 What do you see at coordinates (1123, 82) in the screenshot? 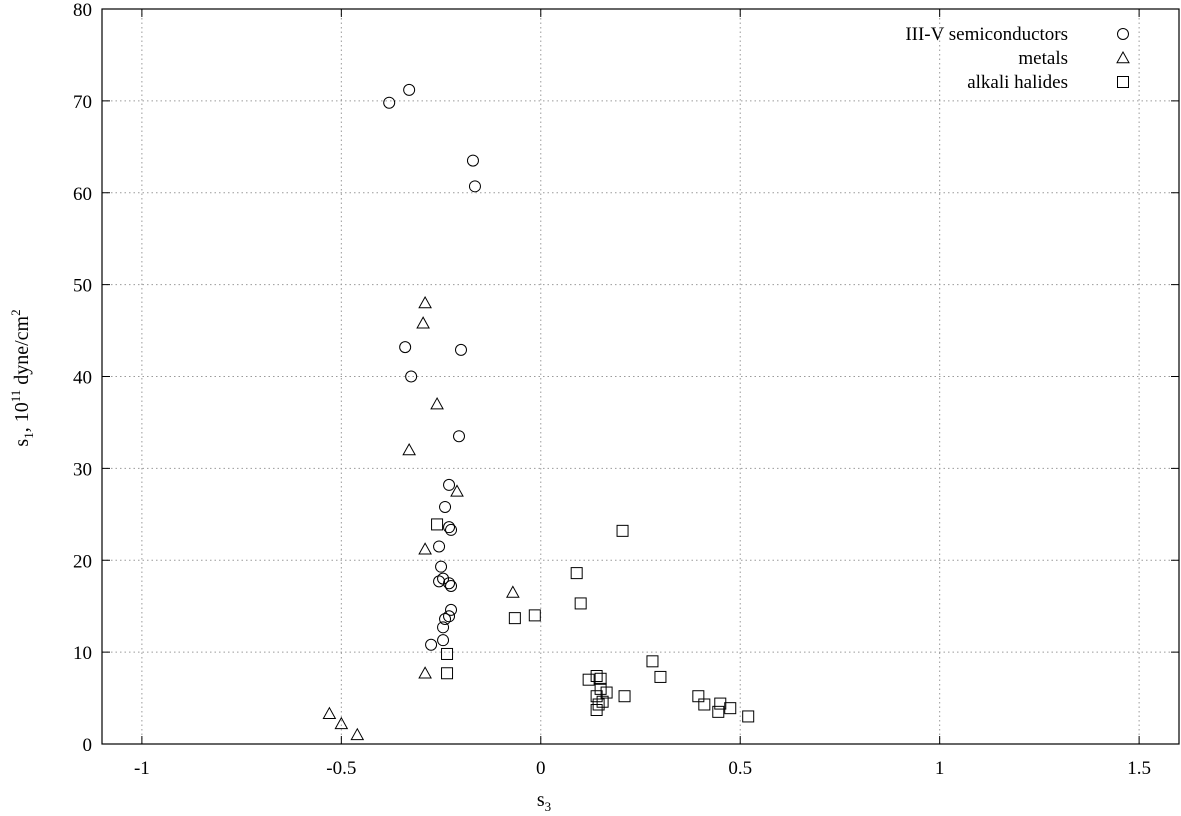
I see `legend-marker-square` at bounding box center [1123, 82].